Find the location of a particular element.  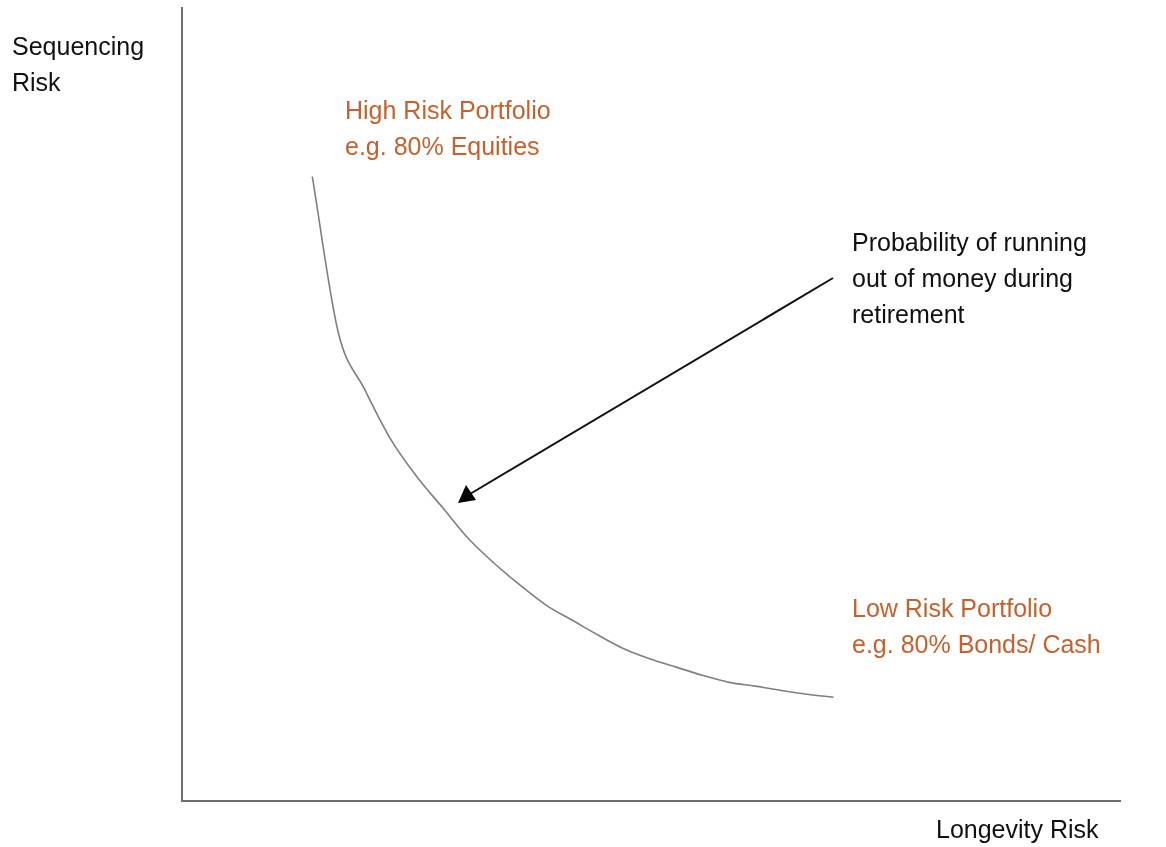

annotation: Low Risk Portfolio e.g. 80% Bonds/ Cash is located at coordinates (976, 626).